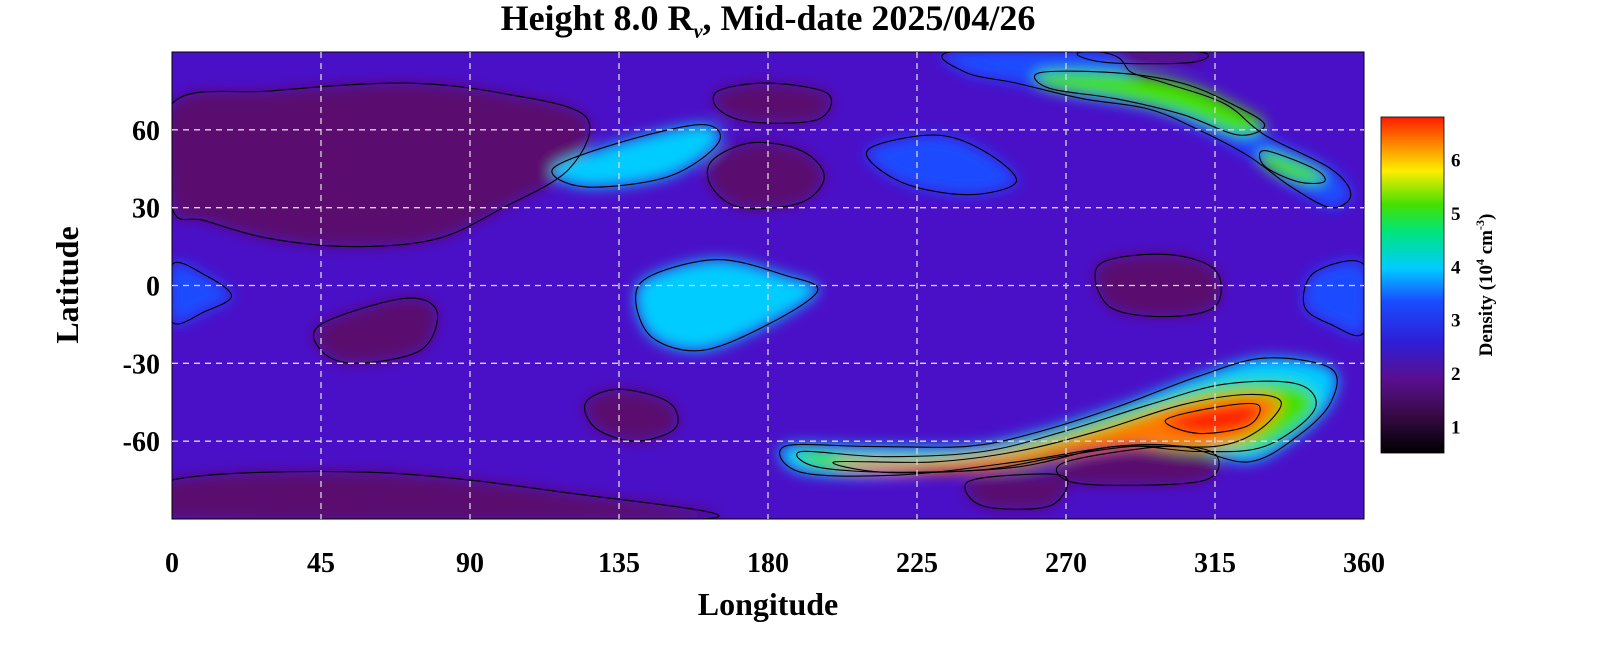 The width and height of the screenshot is (1600, 660). Describe the element at coordinates (172, 563) in the screenshot. I see `x-tick-label: 0` at that location.